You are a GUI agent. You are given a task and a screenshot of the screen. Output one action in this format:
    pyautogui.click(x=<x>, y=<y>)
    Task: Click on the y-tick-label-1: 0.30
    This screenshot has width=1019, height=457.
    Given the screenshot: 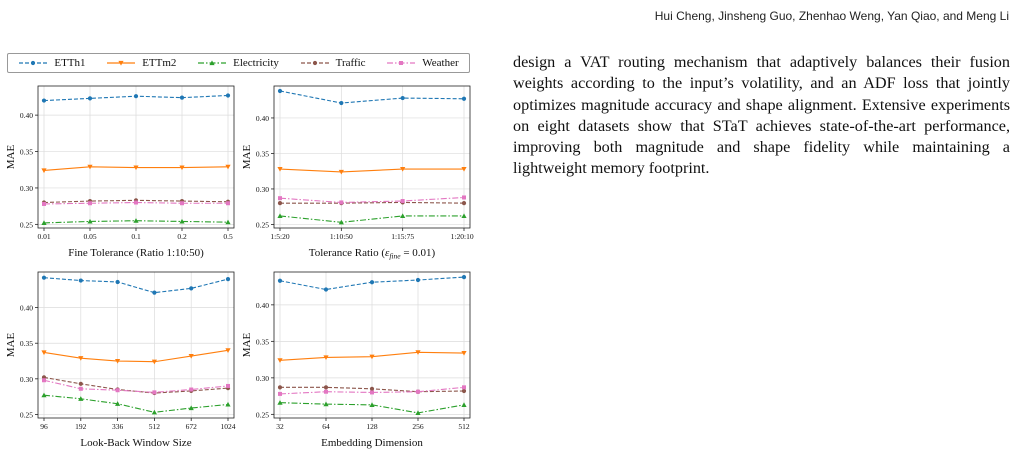 What is the action you would take?
    pyautogui.click(x=262, y=378)
    